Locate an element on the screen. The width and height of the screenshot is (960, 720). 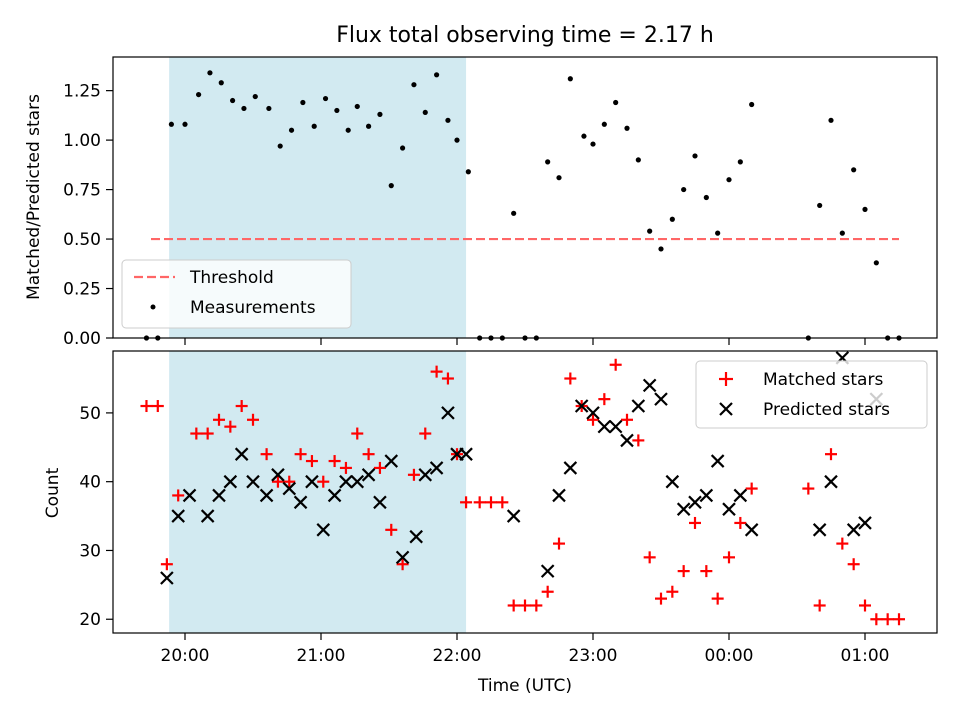
bottom-x-ticks: 20:00 21:00 22:00 23:00 00:00 01:00 is located at coordinates (525, 649).